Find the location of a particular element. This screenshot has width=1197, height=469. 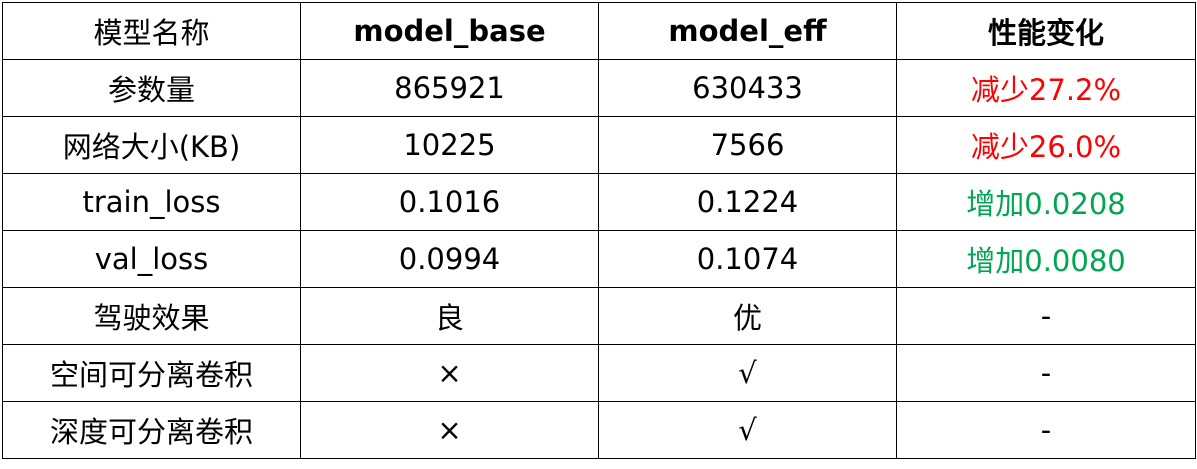

table-row: train_loss 0.1016 0.1224 增加0.0208 is located at coordinates (599, 202).